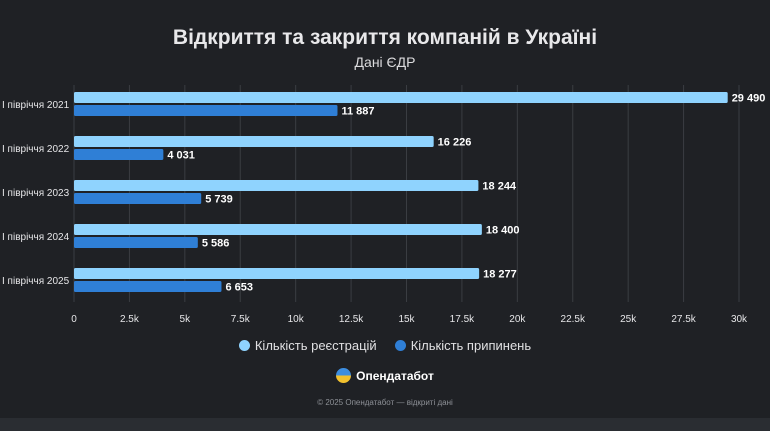 This screenshot has width=770, height=431. What do you see at coordinates (683, 319) in the screenshot?
I see `x-tick-label: 27.5k` at bounding box center [683, 319].